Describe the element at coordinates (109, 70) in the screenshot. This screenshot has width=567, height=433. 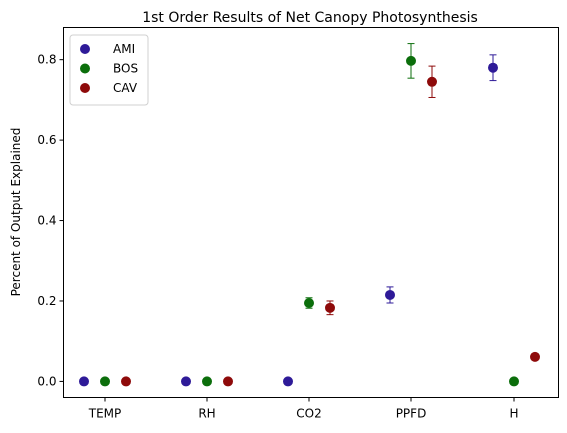
I see `legend: AMI BOS CAV` at that location.